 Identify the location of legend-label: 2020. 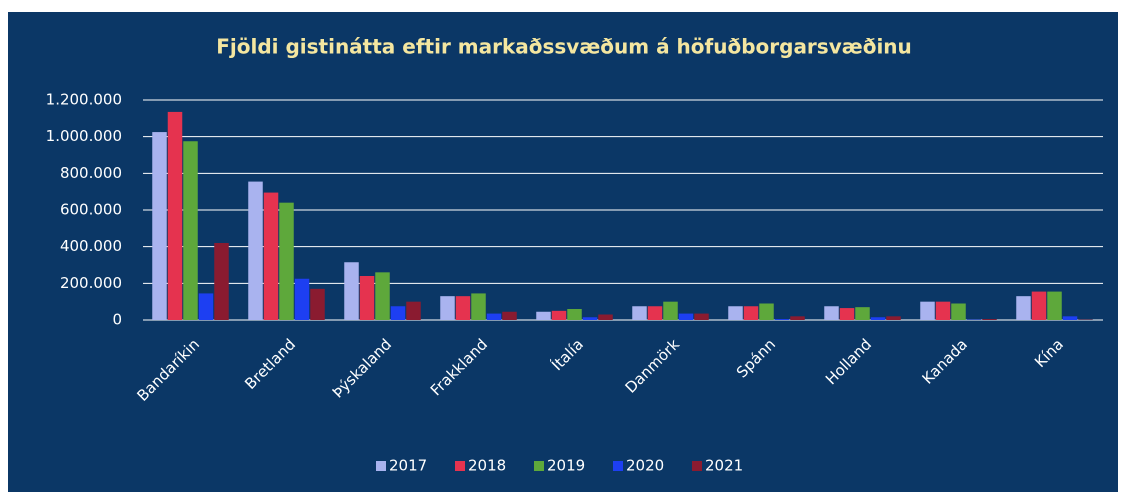
(645, 466).